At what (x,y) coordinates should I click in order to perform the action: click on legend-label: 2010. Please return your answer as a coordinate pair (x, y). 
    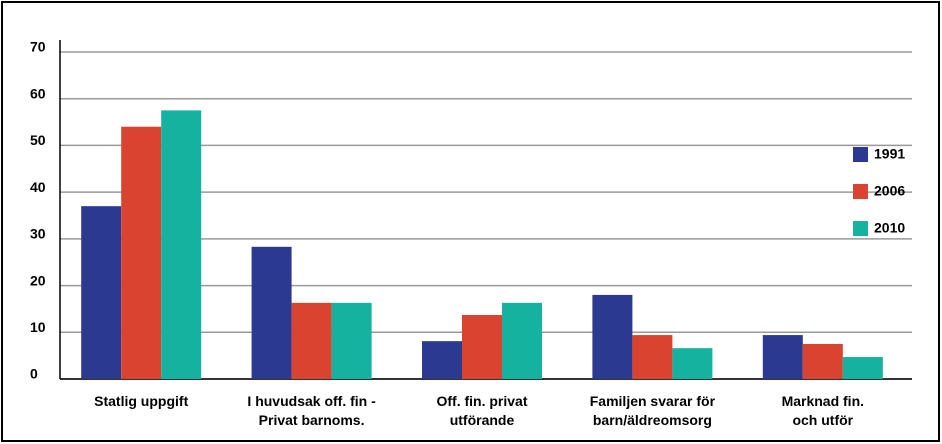
    Looking at the image, I should click on (889, 228).